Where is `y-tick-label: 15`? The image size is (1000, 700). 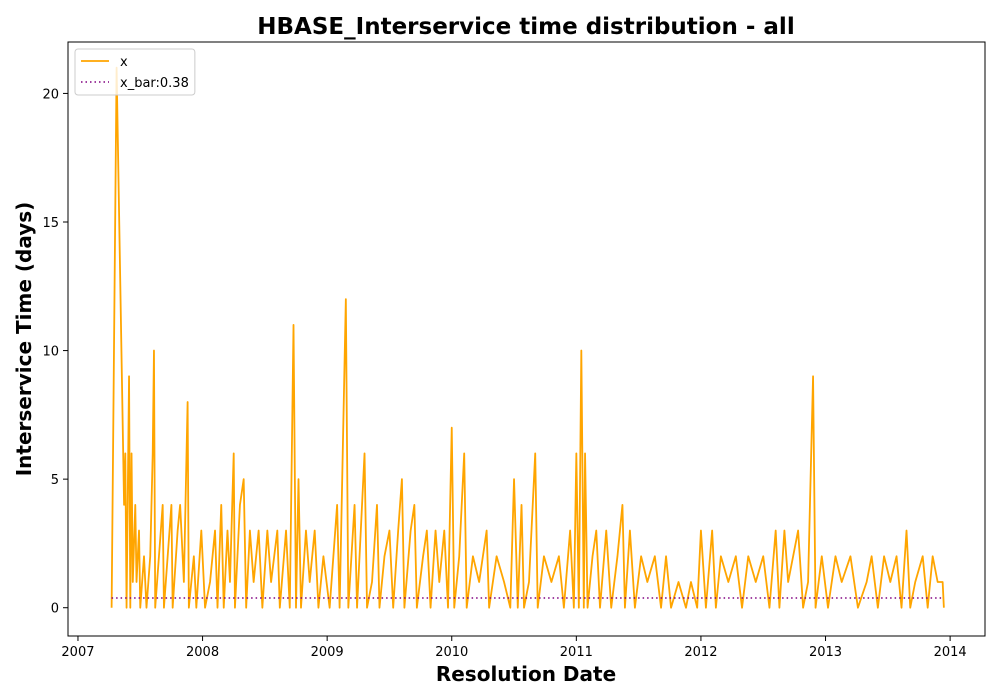 y-tick-label: 15 is located at coordinates (50, 223).